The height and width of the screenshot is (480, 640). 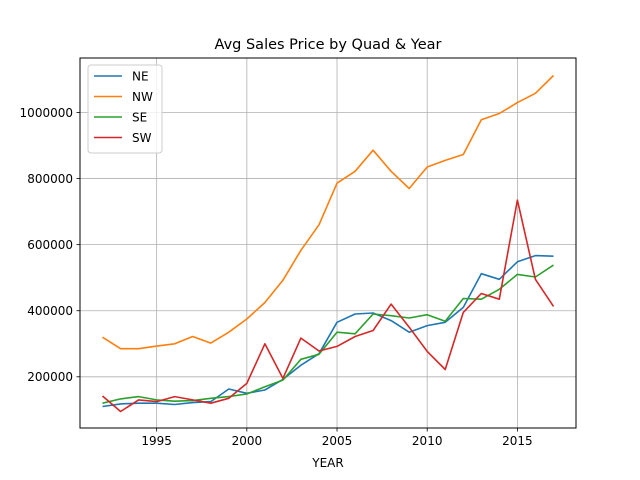 What do you see at coordinates (142, 97) in the screenshot?
I see `legend-label-nw: NW` at bounding box center [142, 97].